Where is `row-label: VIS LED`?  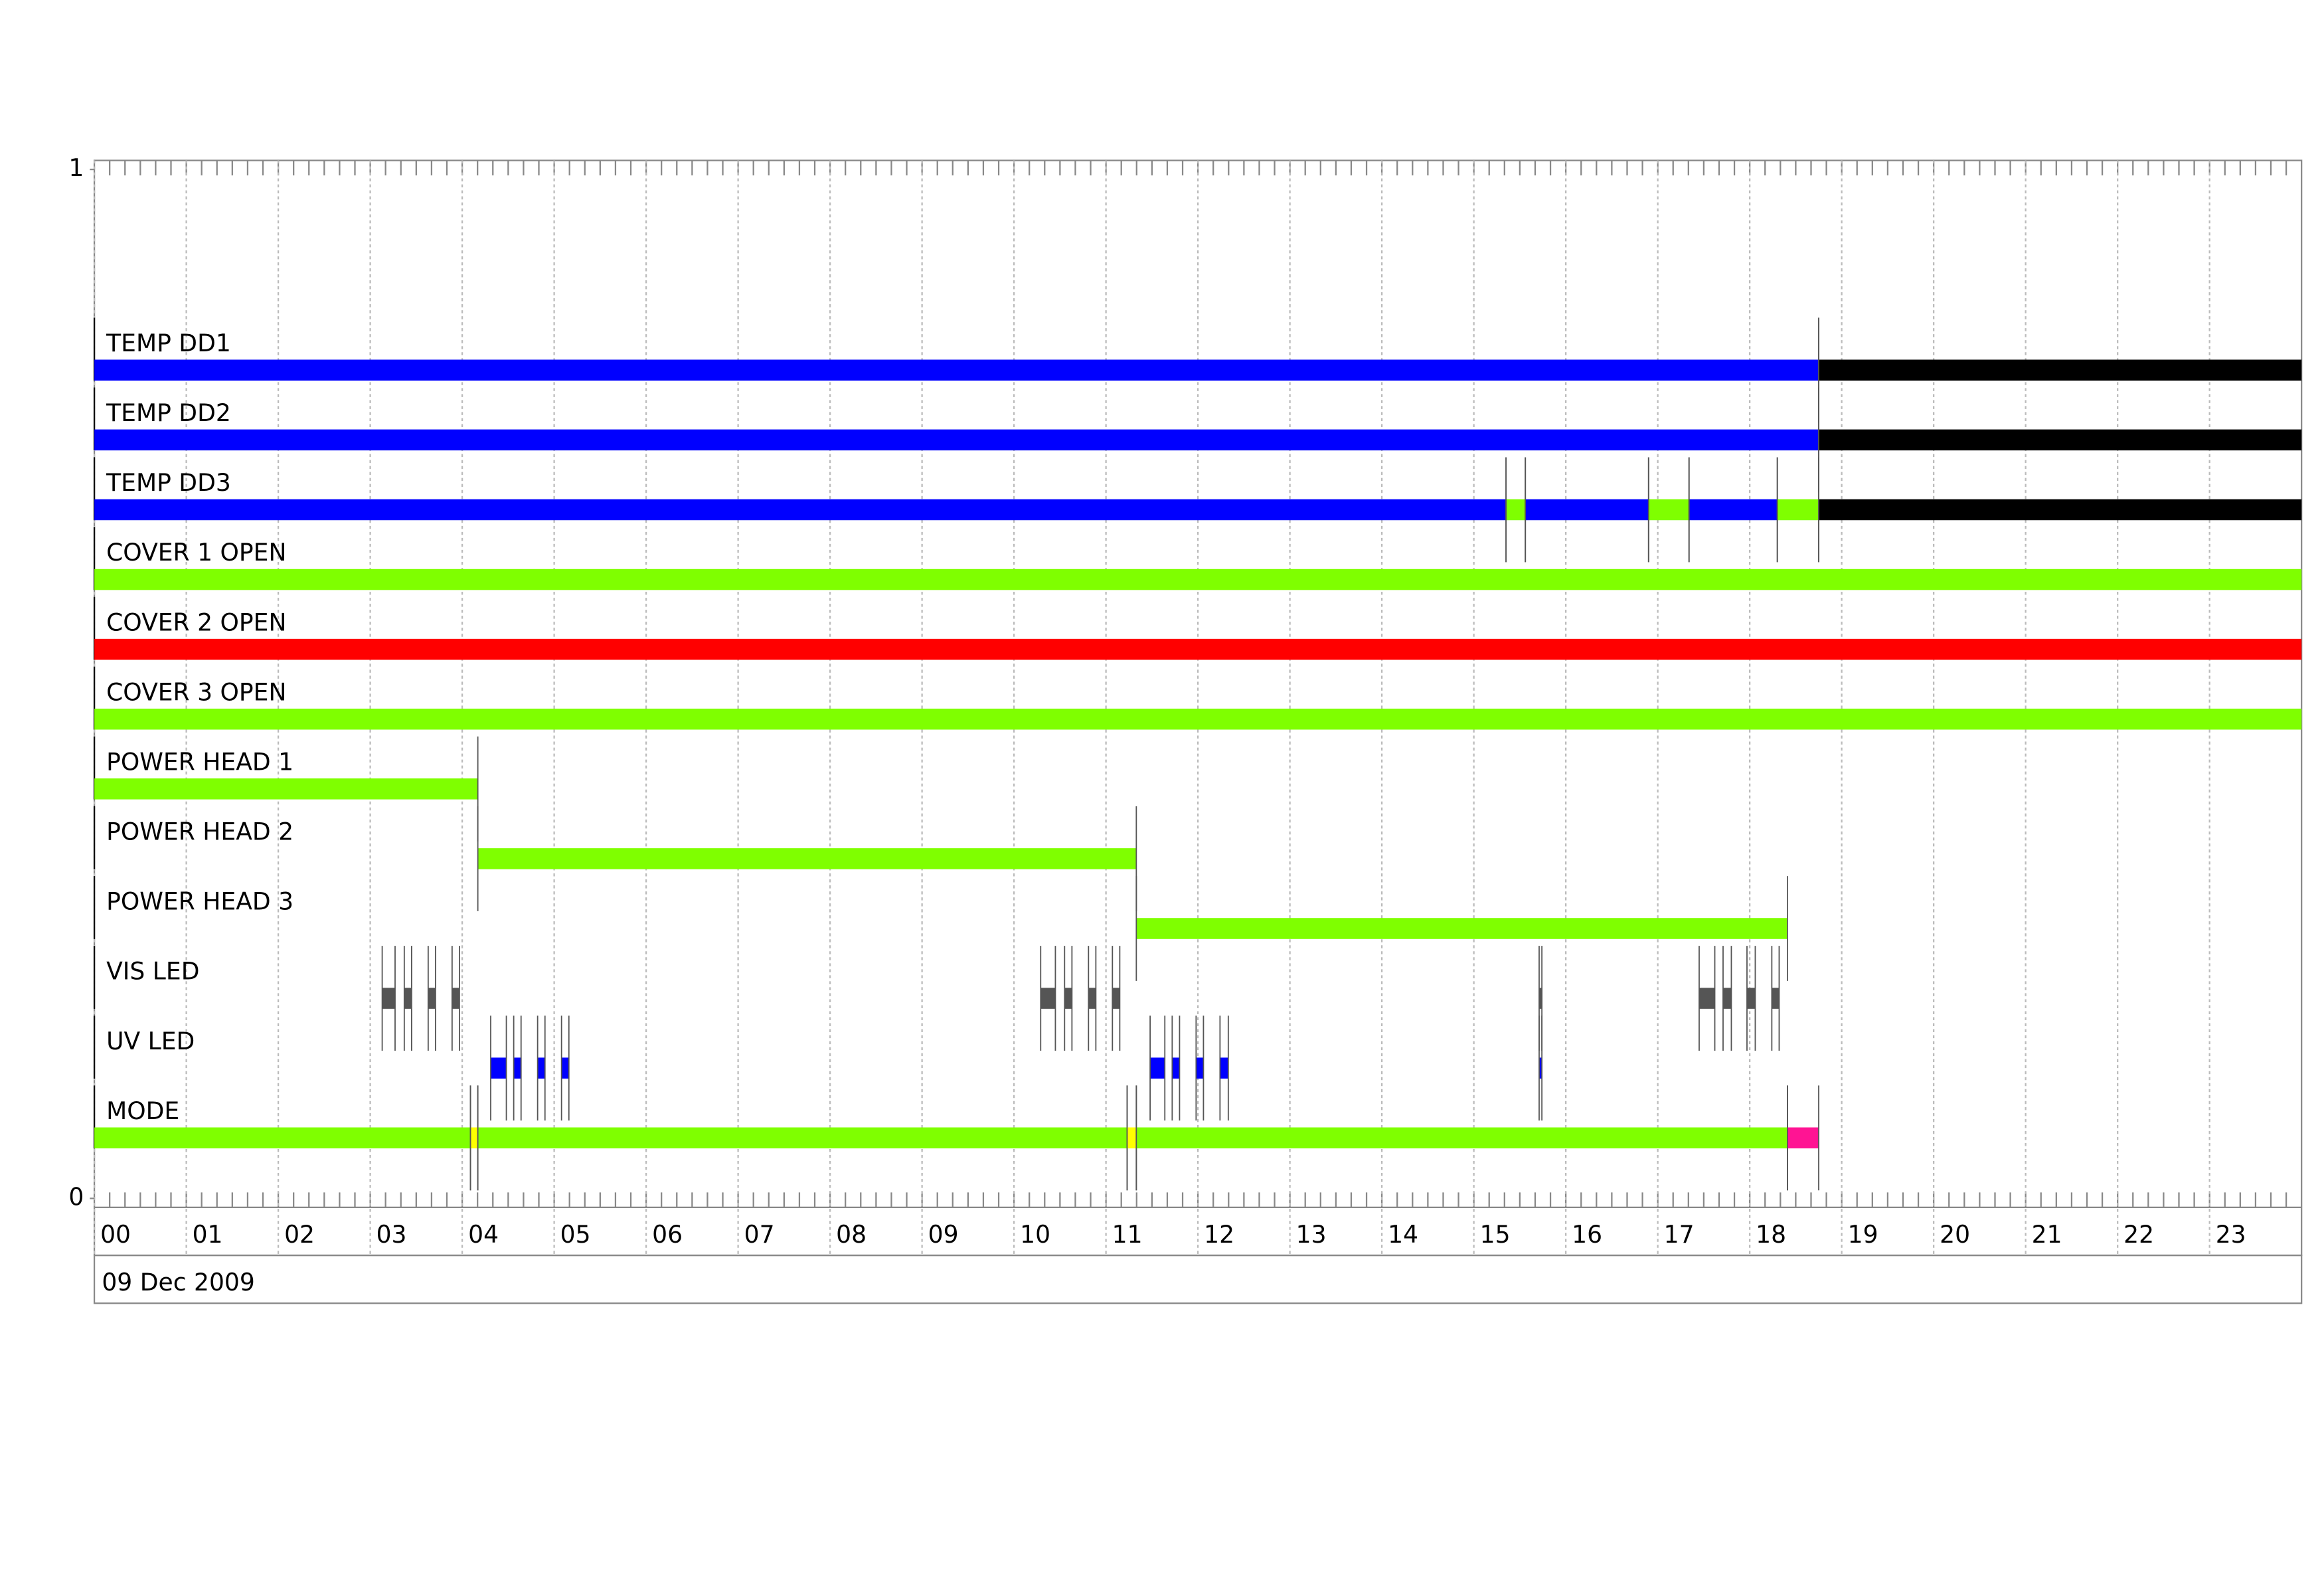 row-label: VIS LED is located at coordinates (153, 972).